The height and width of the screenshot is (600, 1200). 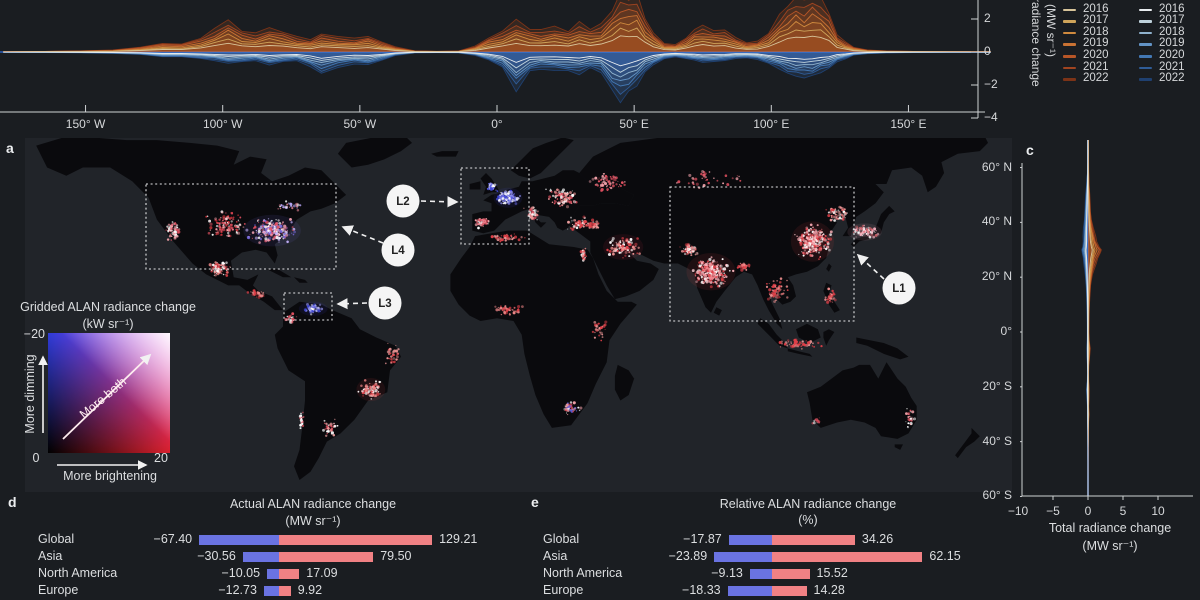 What do you see at coordinates (997, 440) in the screenshot?
I see `lat-tick-label: 40° S` at bounding box center [997, 440].